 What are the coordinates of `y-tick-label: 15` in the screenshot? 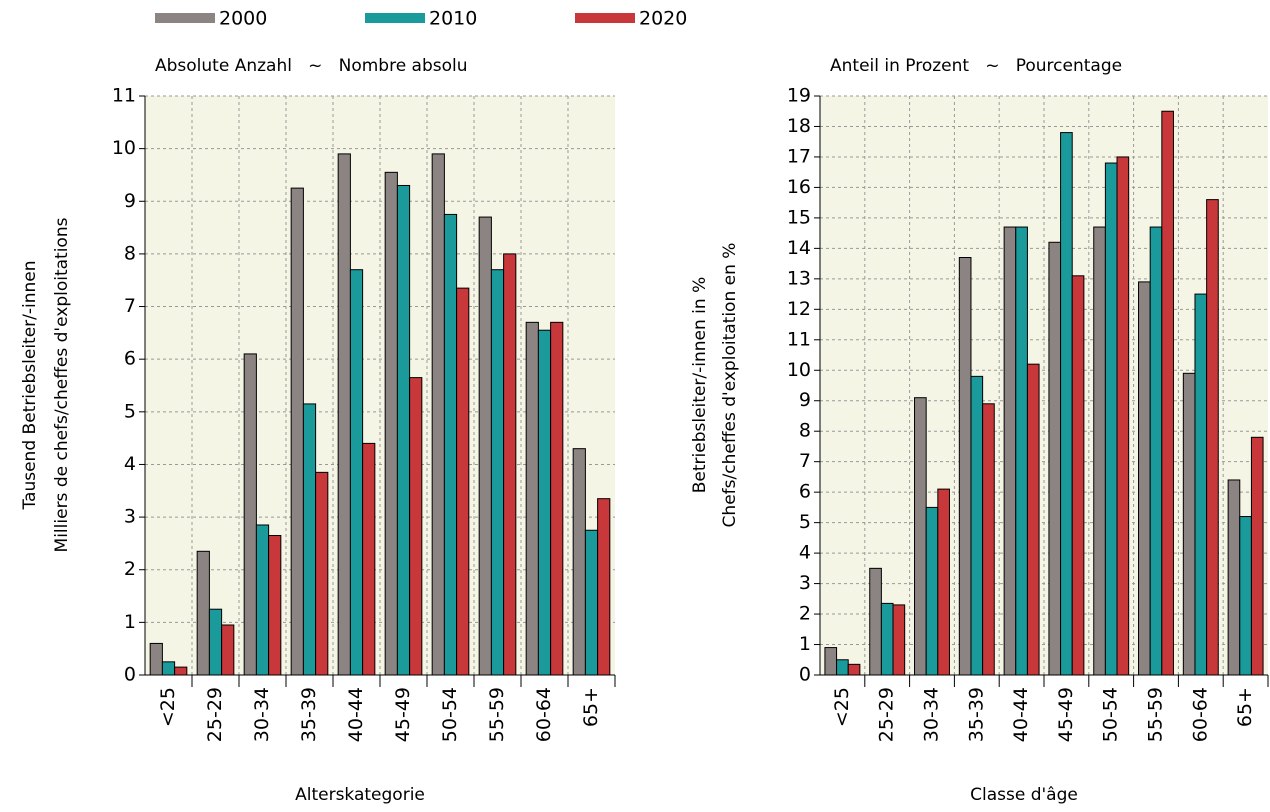 It's located at (799, 217).